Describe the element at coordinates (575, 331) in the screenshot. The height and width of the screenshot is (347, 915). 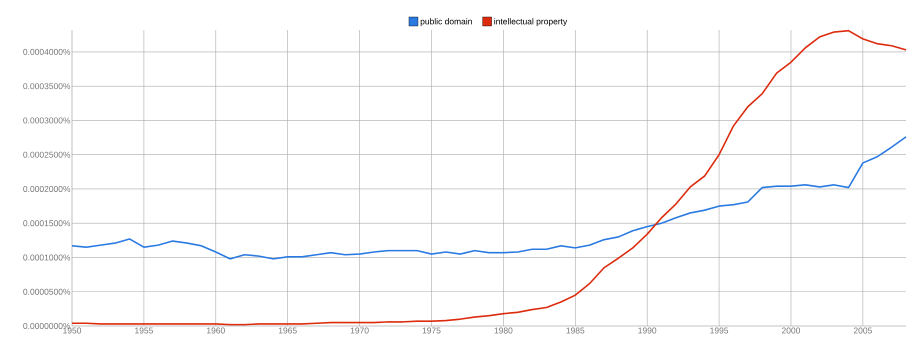
I see `x-tick-label: 1985` at that location.